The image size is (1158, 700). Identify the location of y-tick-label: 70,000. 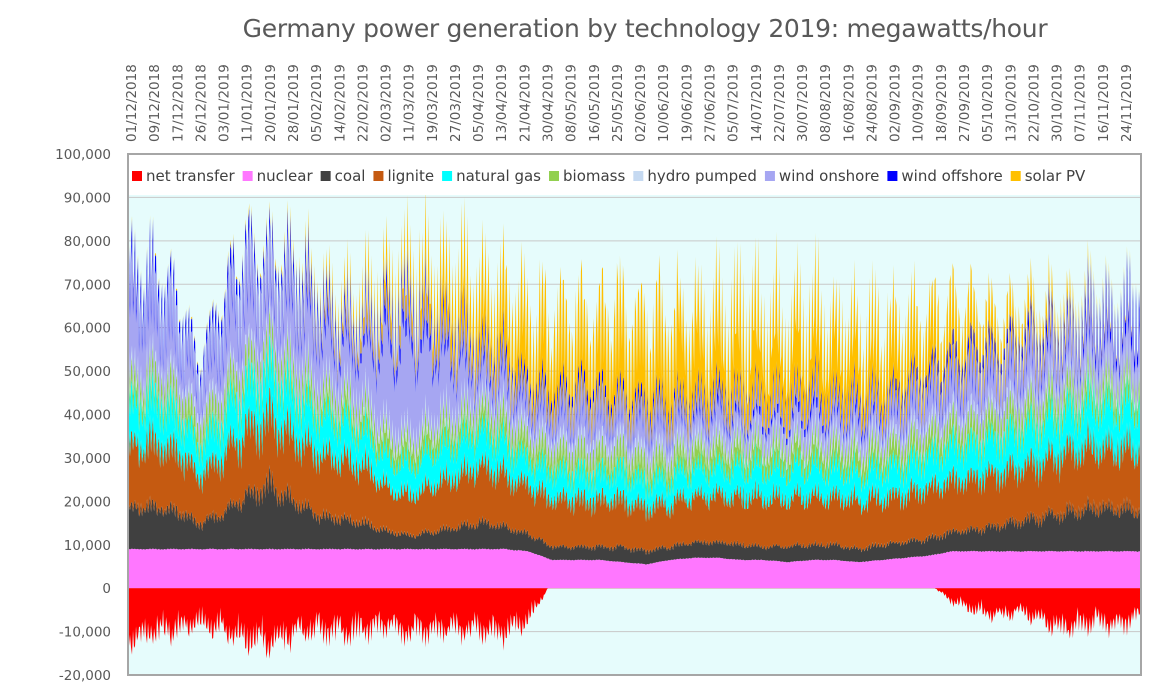
(87, 285).